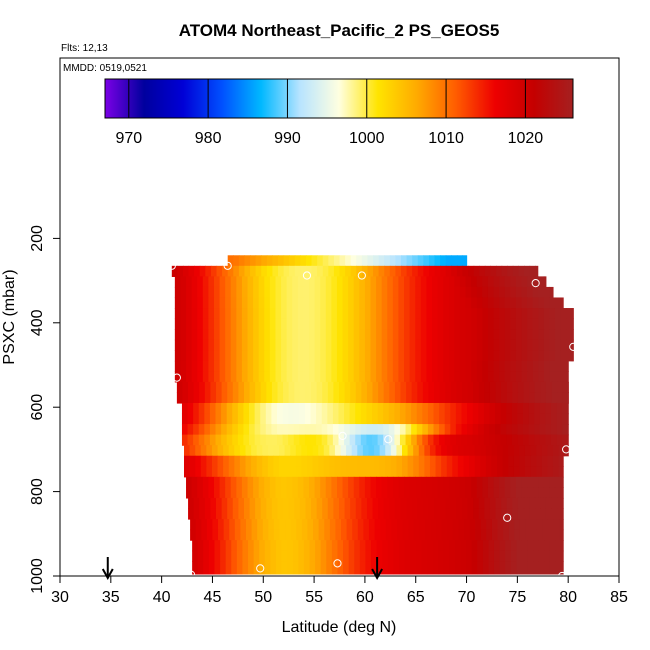 The image size is (650, 650). What do you see at coordinates (339, 30) in the screenshot?
I see `chart-title: ATOM4 Northeast_Pacific_2 PS_GEOS5` at bounding box center [339, 30].